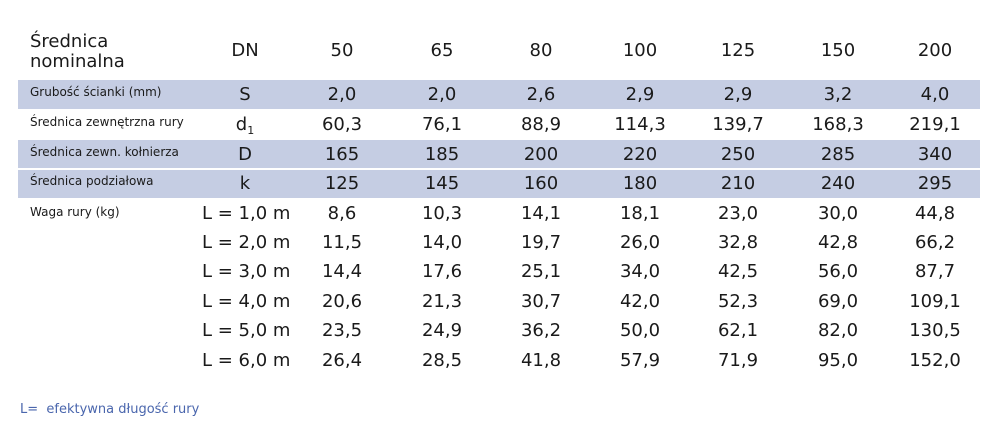 The image size is (1000, 438). I want to click on header-size: 200, so click(935, 50).